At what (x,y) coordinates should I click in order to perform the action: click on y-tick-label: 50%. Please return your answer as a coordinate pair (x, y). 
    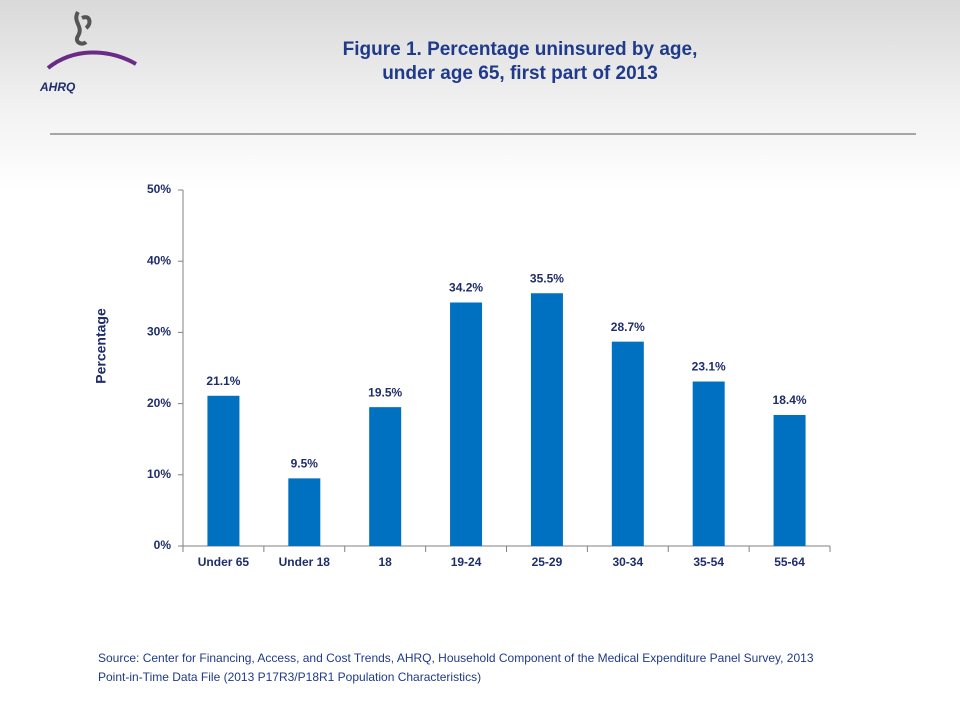
    Looking at the image, I should click on (159, 189).